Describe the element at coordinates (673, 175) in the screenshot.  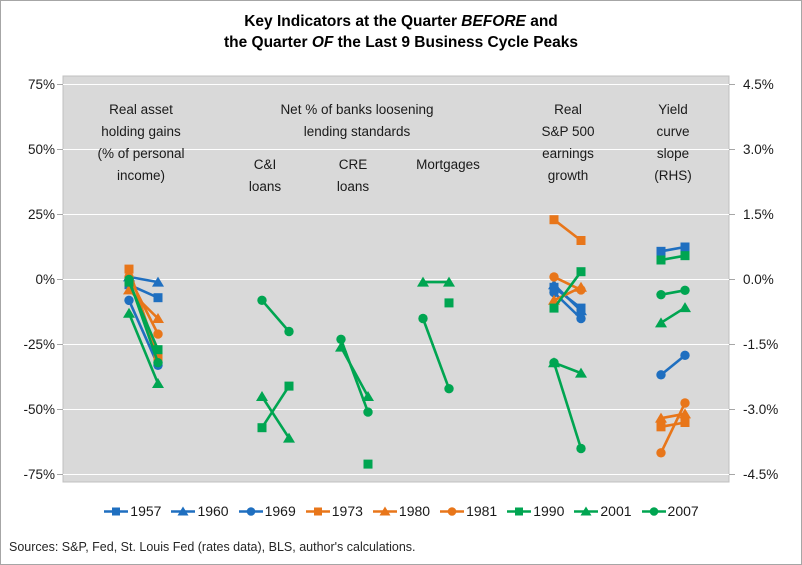
I see `yield-curve-label-line: (RHS)` at that location.